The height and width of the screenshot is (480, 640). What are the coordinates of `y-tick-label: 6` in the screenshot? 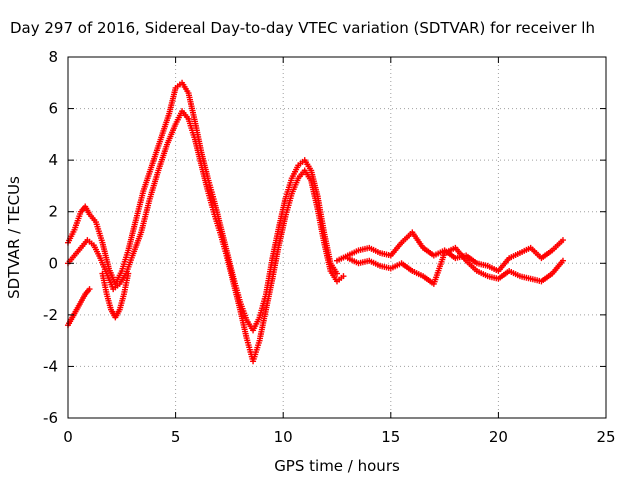 It's located at (53, 109).